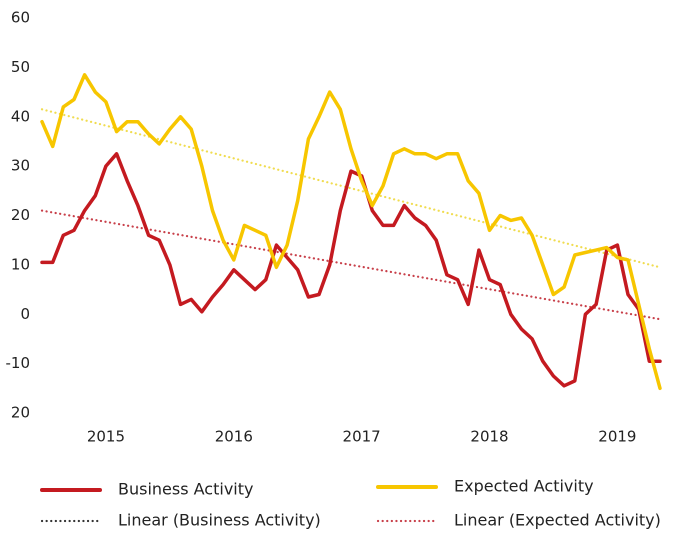 This screenshot has width=685, height=534. What do you see at coordinates (617, 437) in the screenshot?
I see `x-tick-label: 2019` at bounding box center [617, 437].